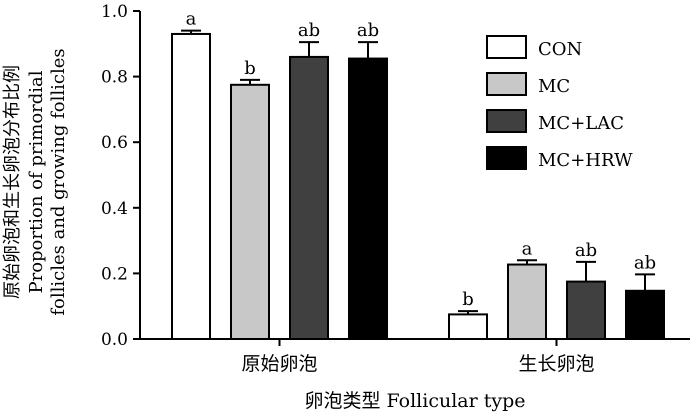 The image size is (700, 419). What do you see at coordinates (414, 401) in the screenshot?
I see `x-axis-title: 卵泡类型 Follicular type` at bounding box center [414, 401].